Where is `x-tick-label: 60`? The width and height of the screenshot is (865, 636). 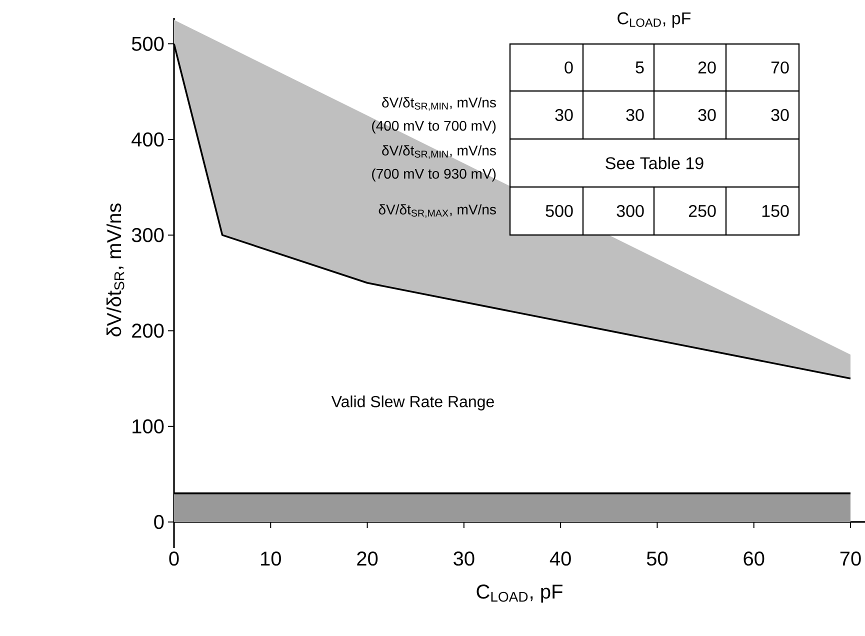 x-tick-label: 60 is located at coordinates (754, 559).